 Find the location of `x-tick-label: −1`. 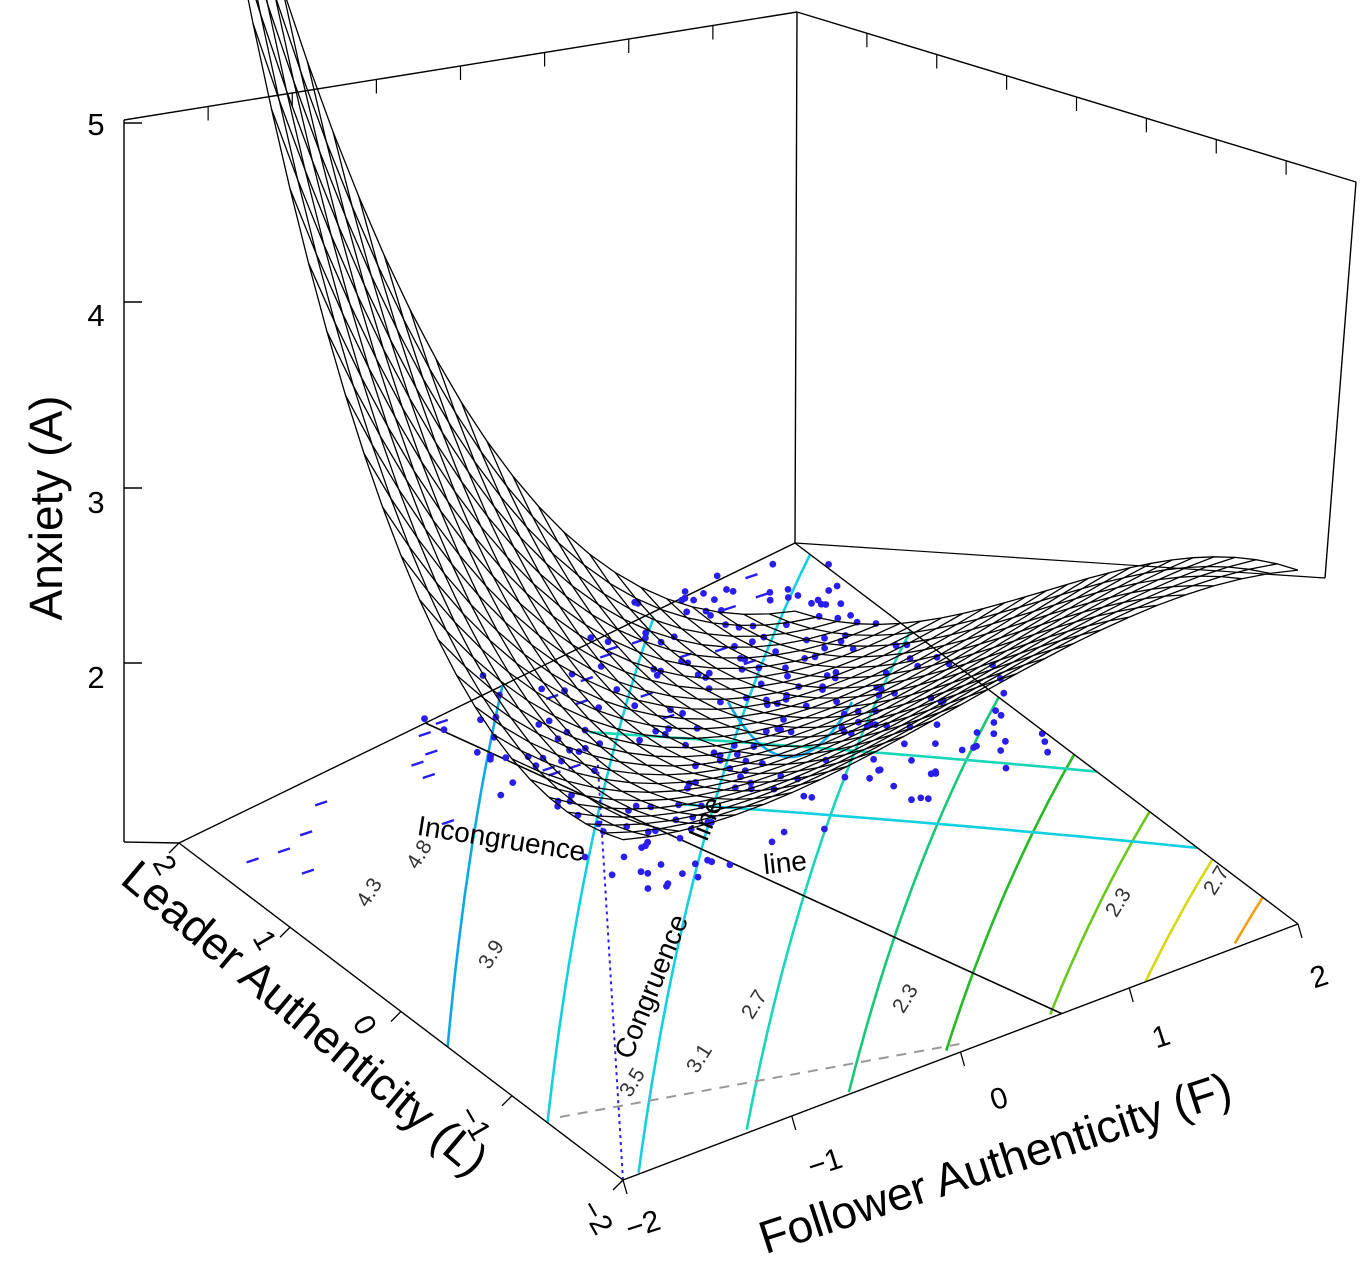

x-tick-label: −1 is located at coordinates (825, 1163).